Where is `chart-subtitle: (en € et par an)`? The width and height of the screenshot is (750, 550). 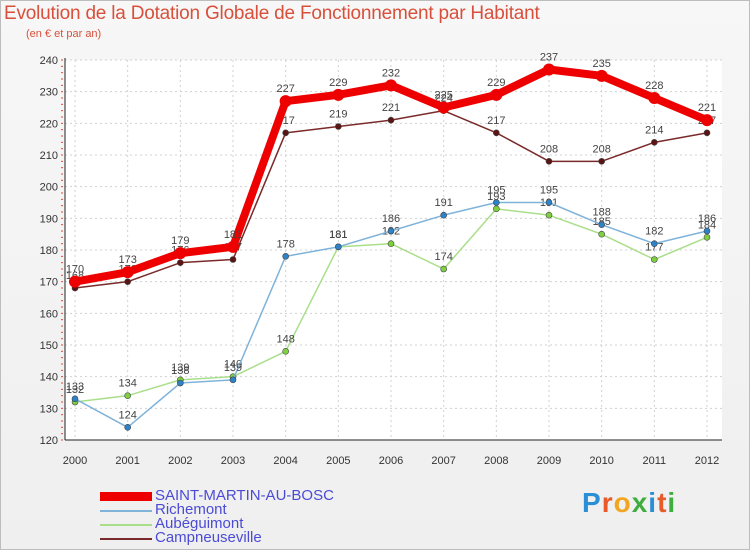
chart-subtitle: (en € et par an) is located at coordinates (64, 34).